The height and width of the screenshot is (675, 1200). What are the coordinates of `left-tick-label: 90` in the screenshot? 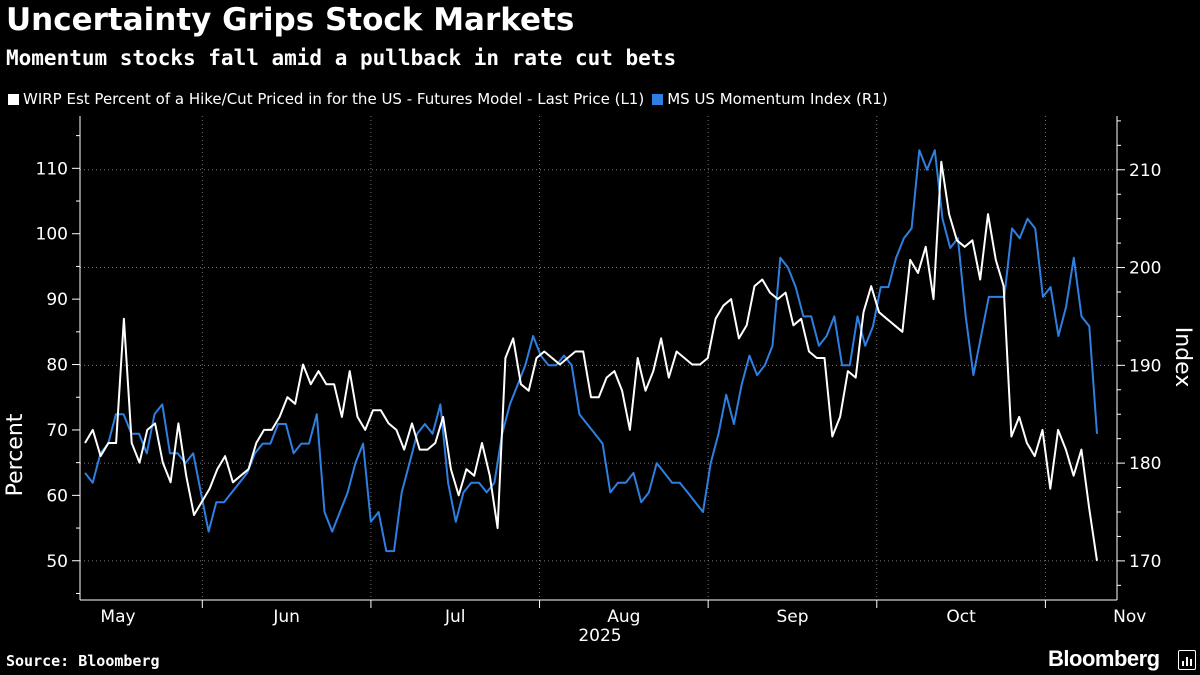 It's located at (57, 300).